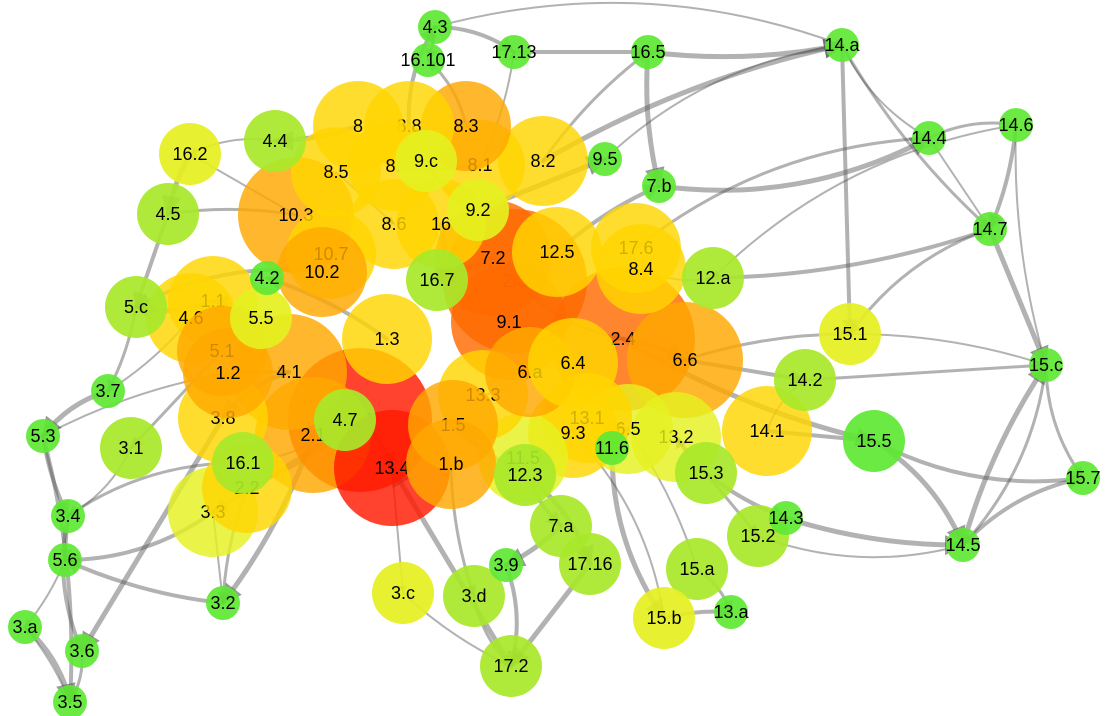  Describe the element at coordinates (786, 518) in the screenshot. I see `node-14-3: 14.3` at that location.